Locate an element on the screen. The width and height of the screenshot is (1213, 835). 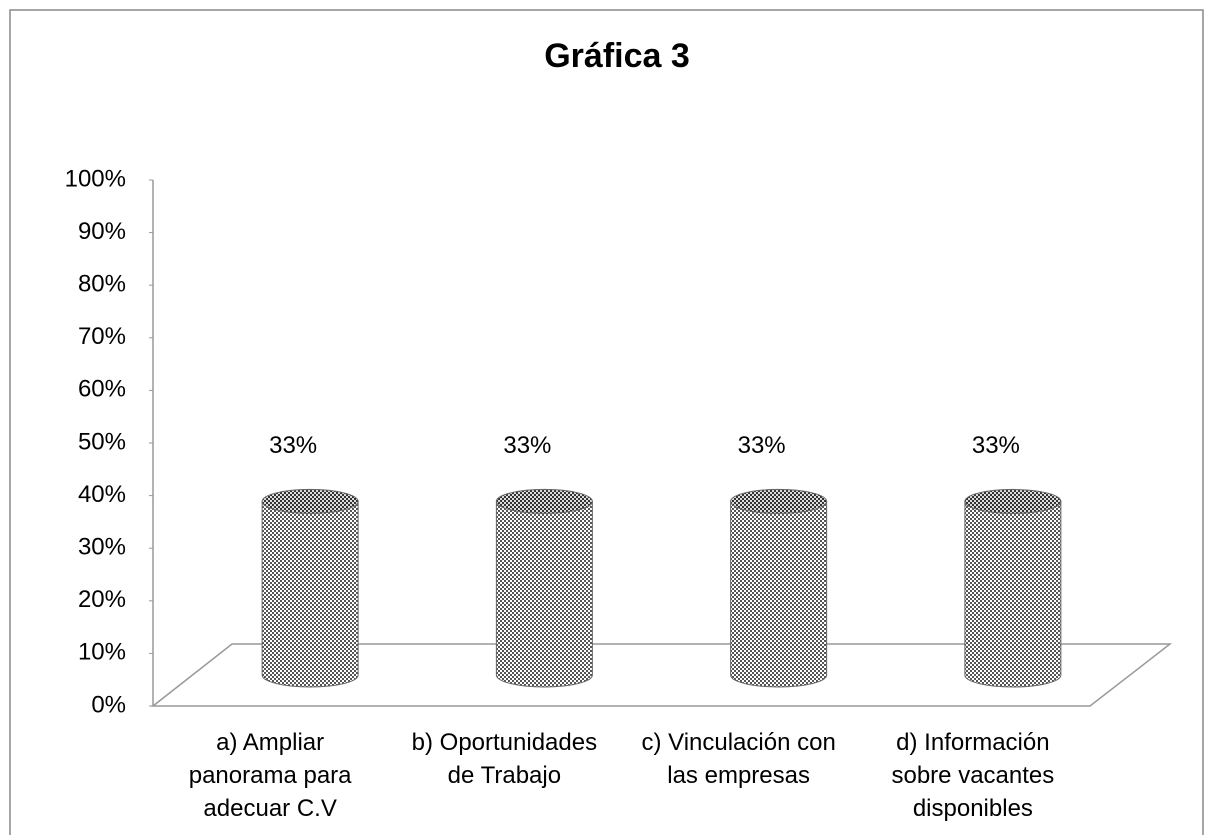
y-tick-label: 60% is located at coordinates (102, 389).